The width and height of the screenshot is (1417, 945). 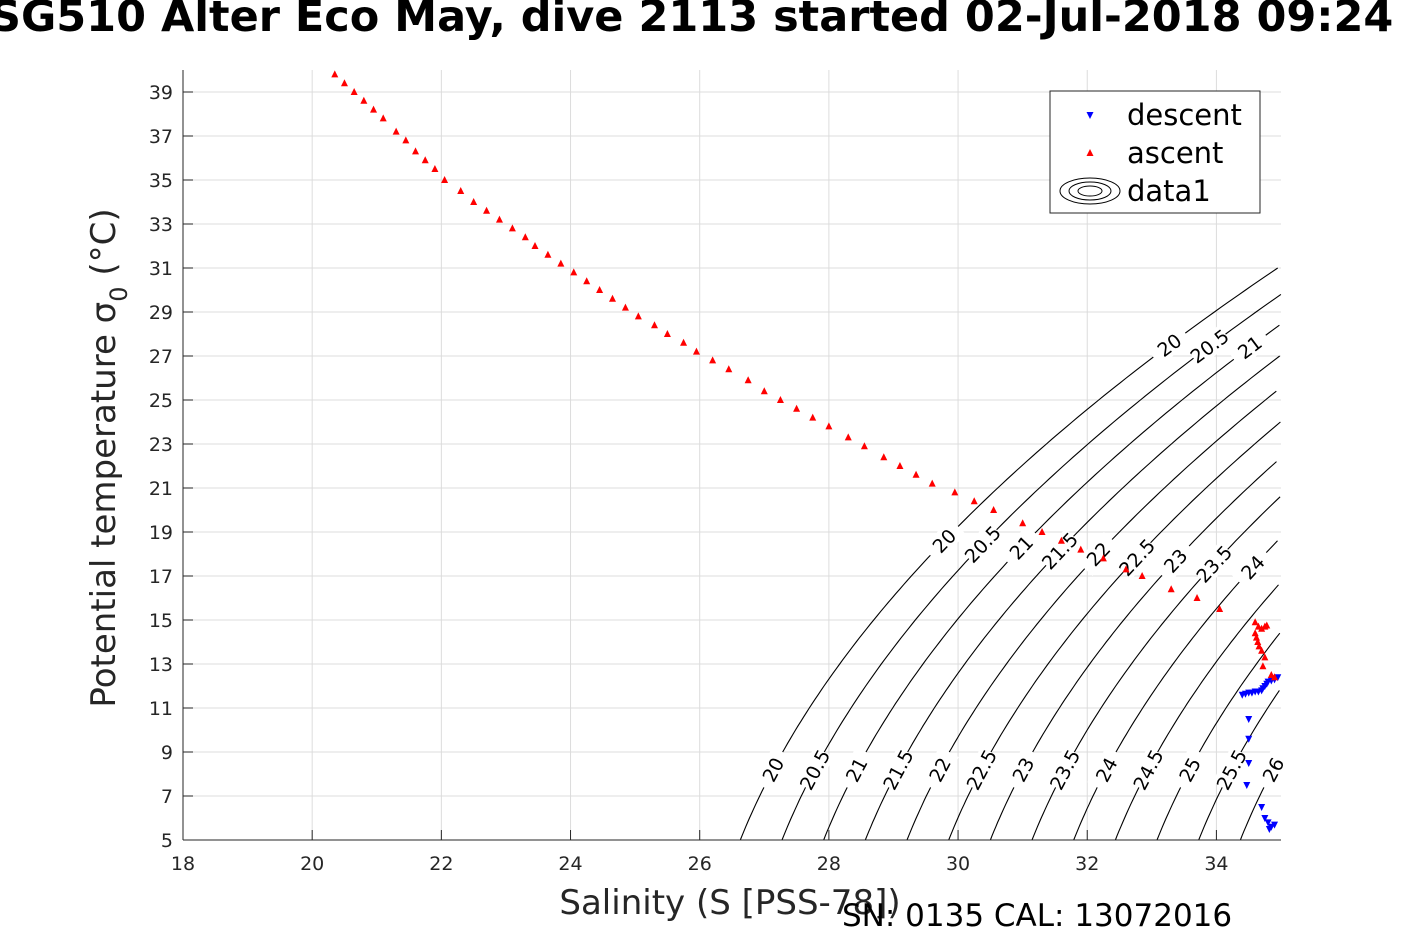 I want to click on y-tick-label: 29, so click(x=161, y=313).